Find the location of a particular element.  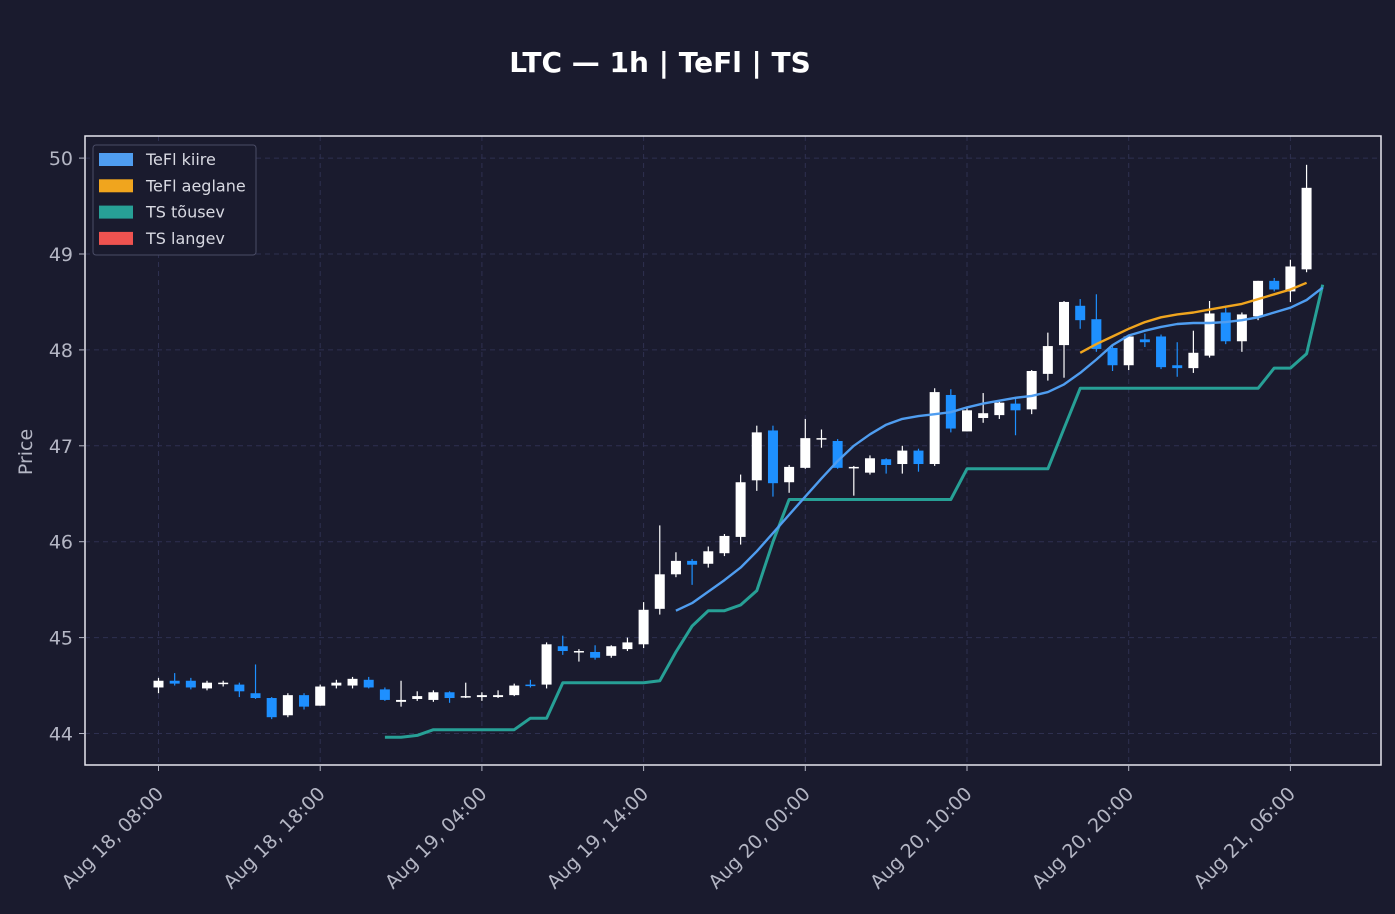

y-tick-label: 50 is located at coordinates (61, 159).